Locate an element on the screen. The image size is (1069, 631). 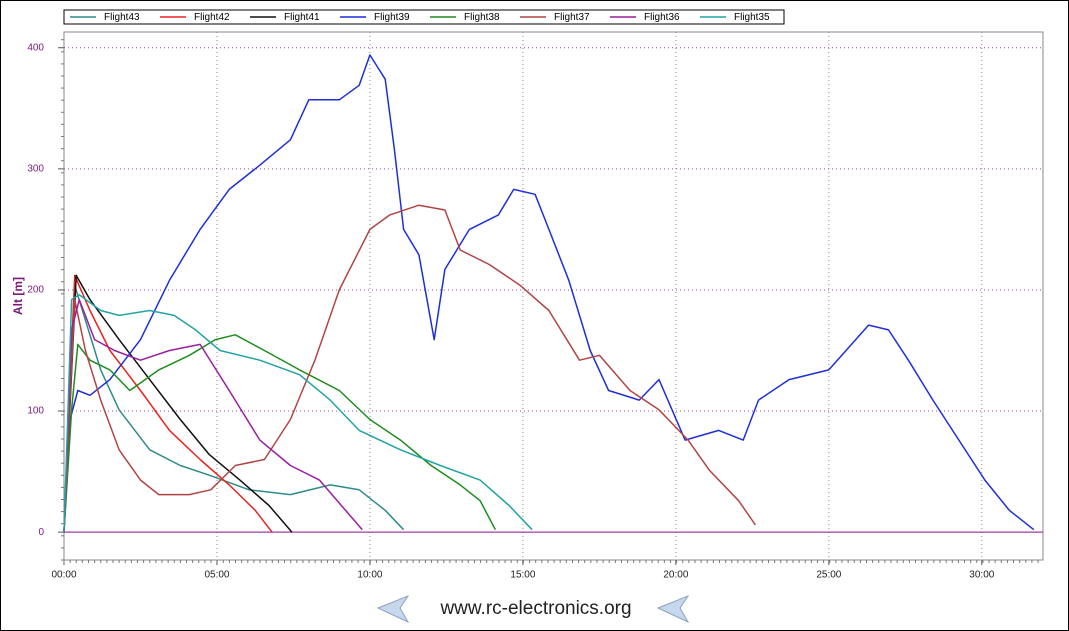
legend-box is located at coordinates (424, 17).